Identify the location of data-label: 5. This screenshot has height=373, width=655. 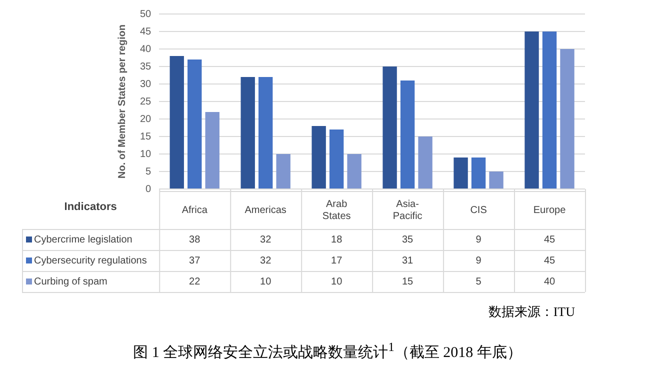
(479, 282).